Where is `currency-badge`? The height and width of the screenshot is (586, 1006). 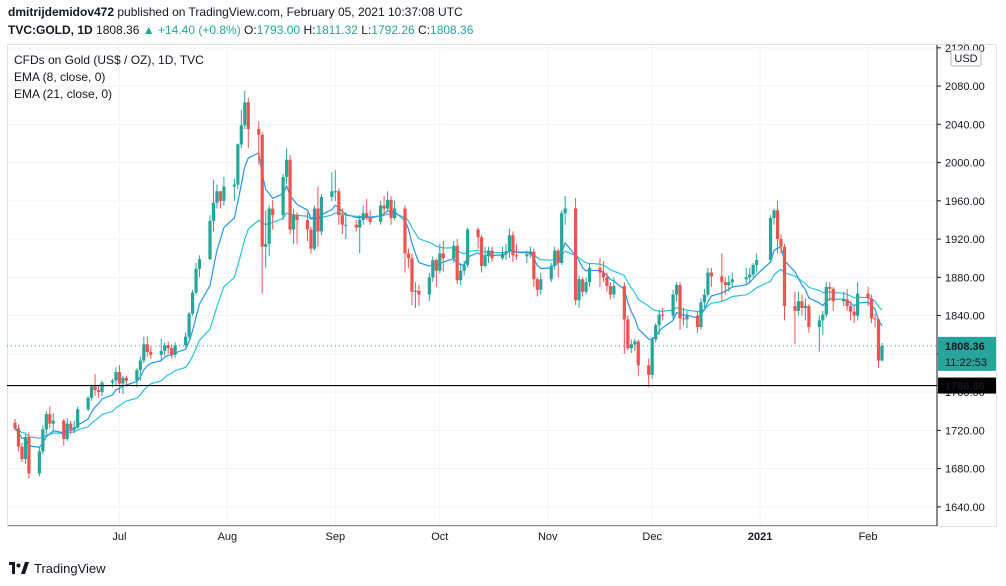 currency-badge is located at coordinates (966, 58).